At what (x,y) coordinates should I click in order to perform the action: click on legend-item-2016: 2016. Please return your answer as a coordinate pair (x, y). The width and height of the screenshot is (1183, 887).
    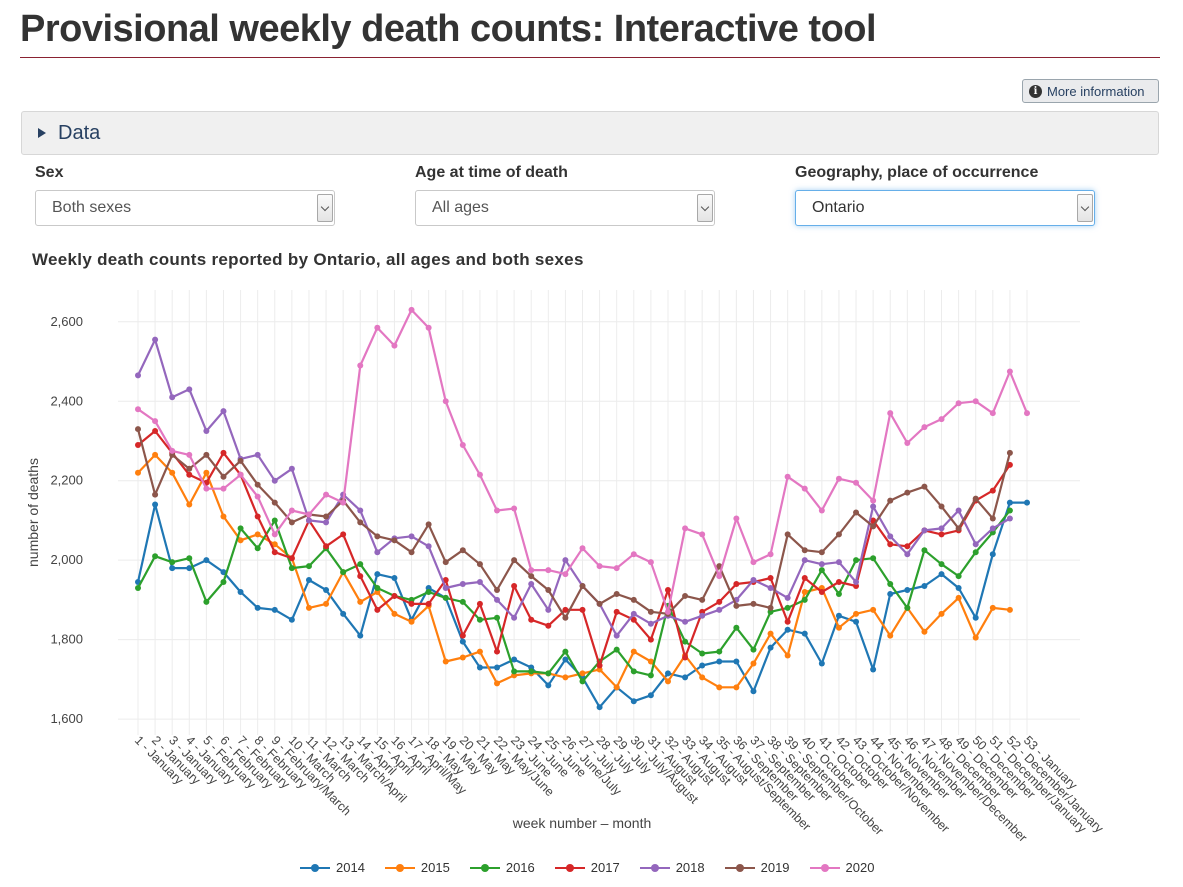
    Looking at the image, I should click on (502, 867).